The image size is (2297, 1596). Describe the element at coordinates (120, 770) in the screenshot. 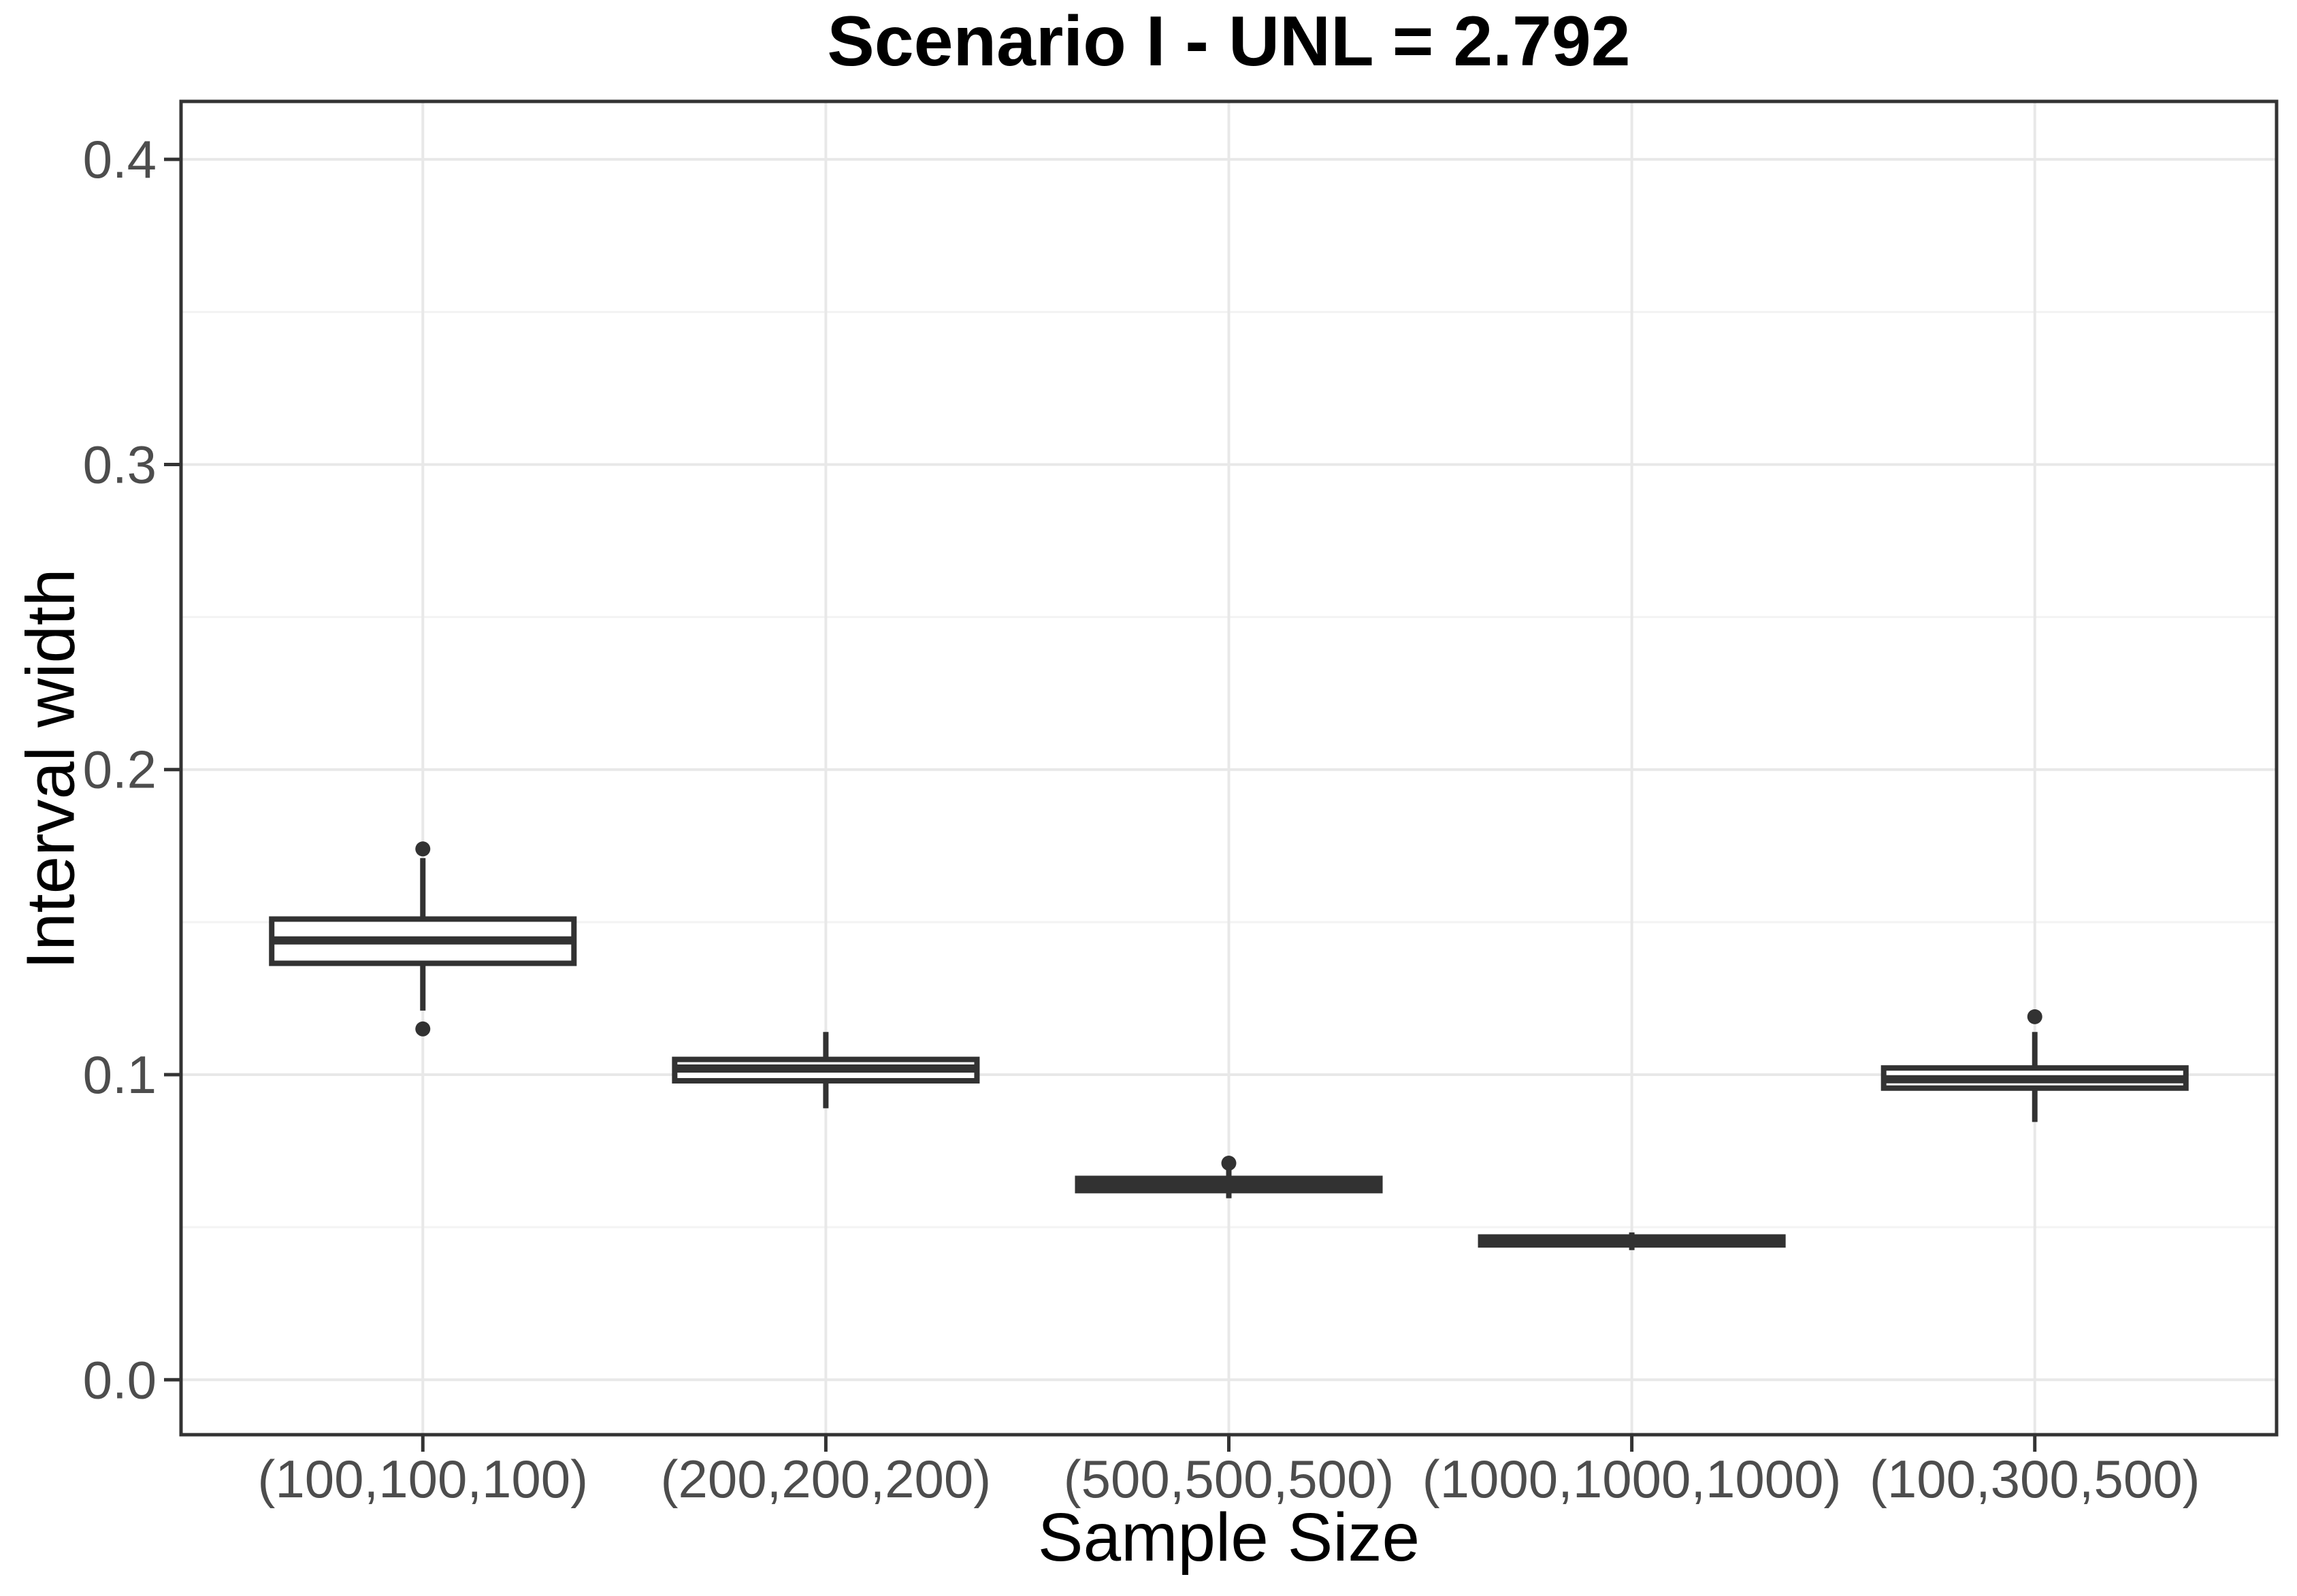

I see `y-tick-label: 0.2` at that location.